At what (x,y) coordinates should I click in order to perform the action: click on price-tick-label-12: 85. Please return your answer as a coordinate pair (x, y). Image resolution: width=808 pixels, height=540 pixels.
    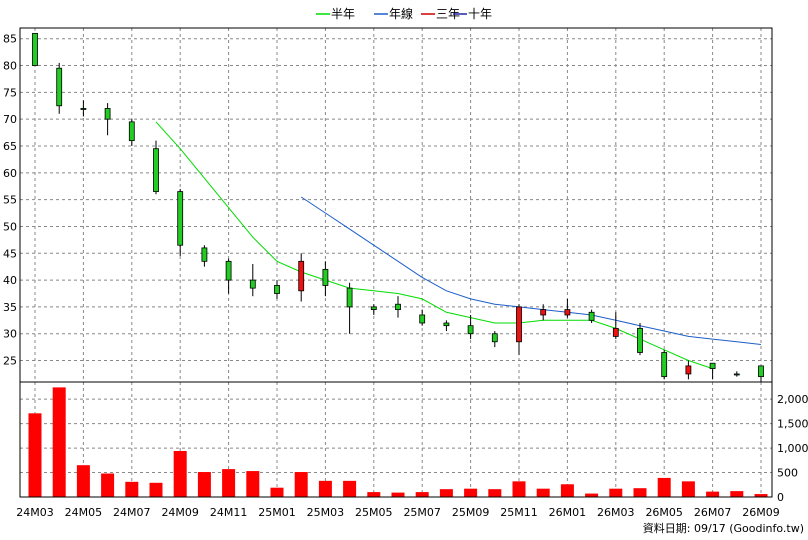
    Looking at the image, I should click on (10, 39).